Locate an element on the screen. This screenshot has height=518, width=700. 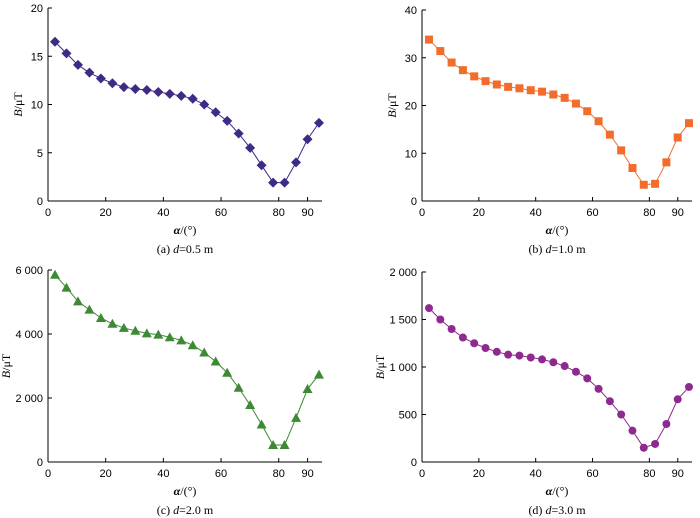
x-axis-title: α/(°) is located at coordinates (185, 491).